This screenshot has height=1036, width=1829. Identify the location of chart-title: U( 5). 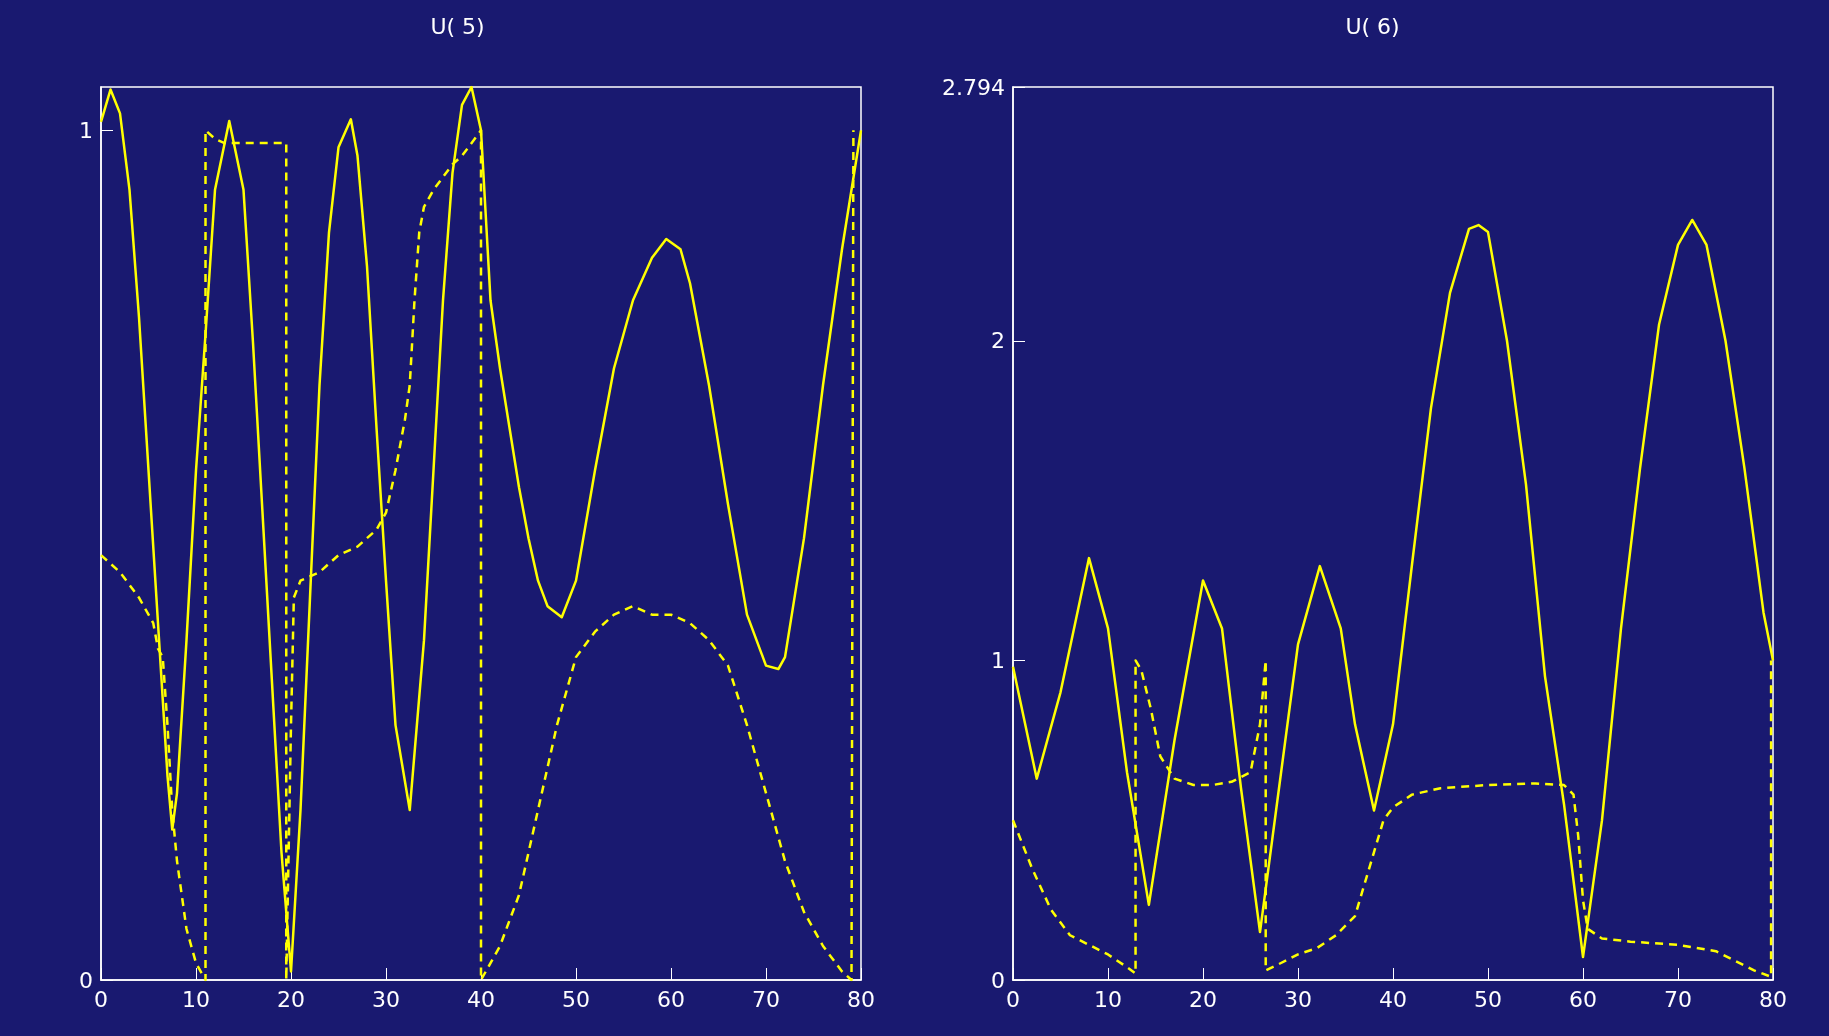
(457, 26).